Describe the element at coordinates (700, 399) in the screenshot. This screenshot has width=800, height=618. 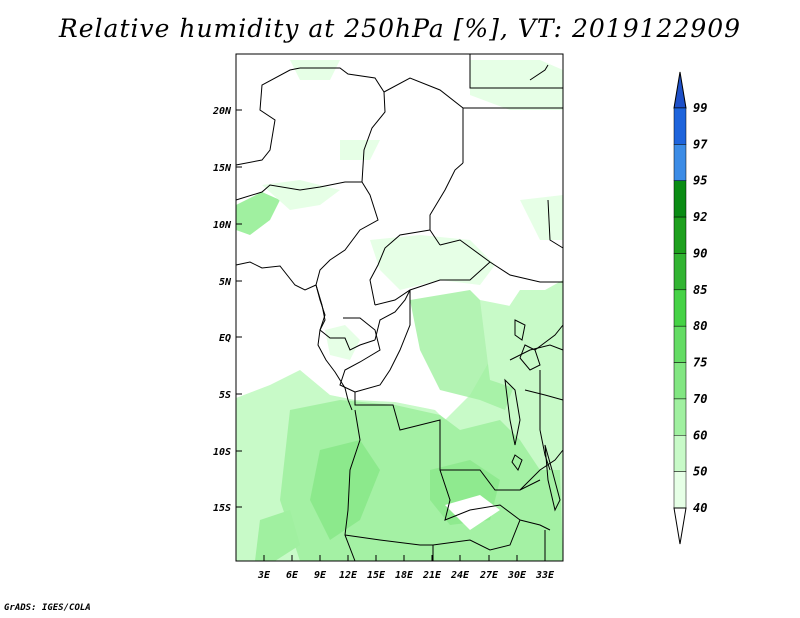
I see `colorbar-level-label: 70` at that location.